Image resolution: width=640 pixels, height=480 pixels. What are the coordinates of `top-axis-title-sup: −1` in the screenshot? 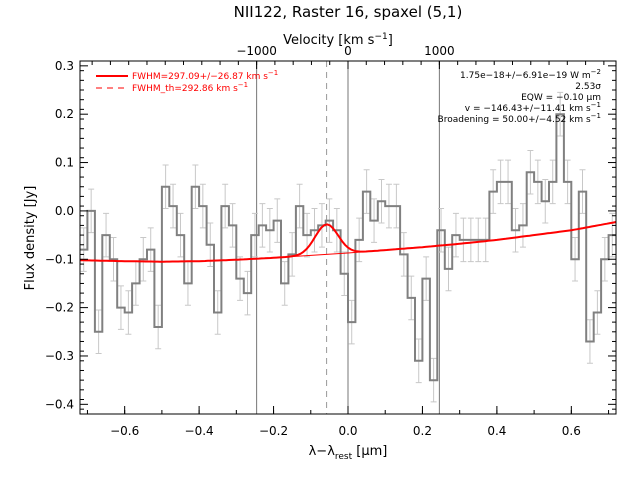 It's located at (380, 37).